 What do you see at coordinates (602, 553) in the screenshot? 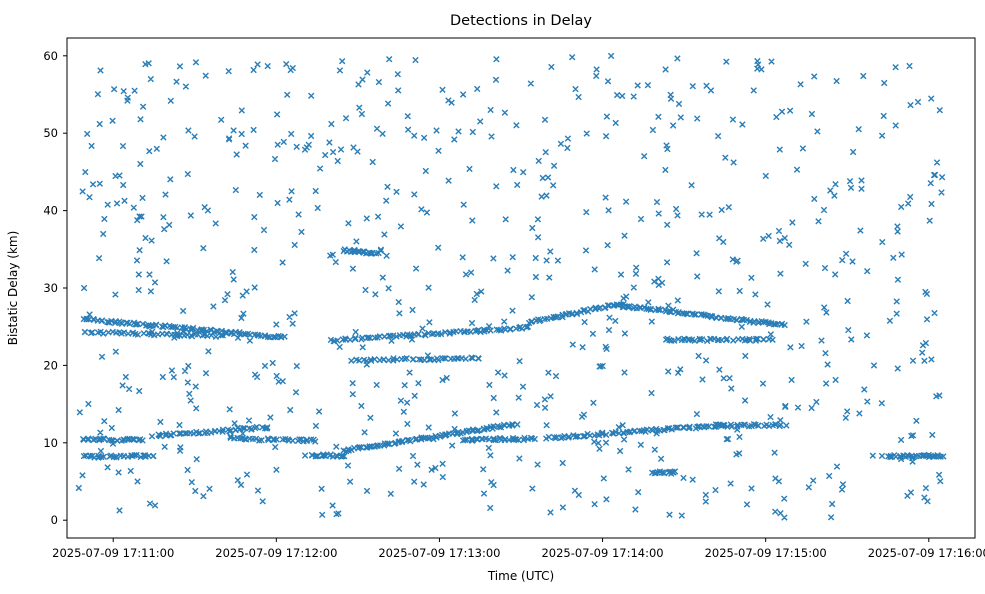
I see `x-tick-label: 2025-07-09 17:14:00` at bounding box center [602, 553].